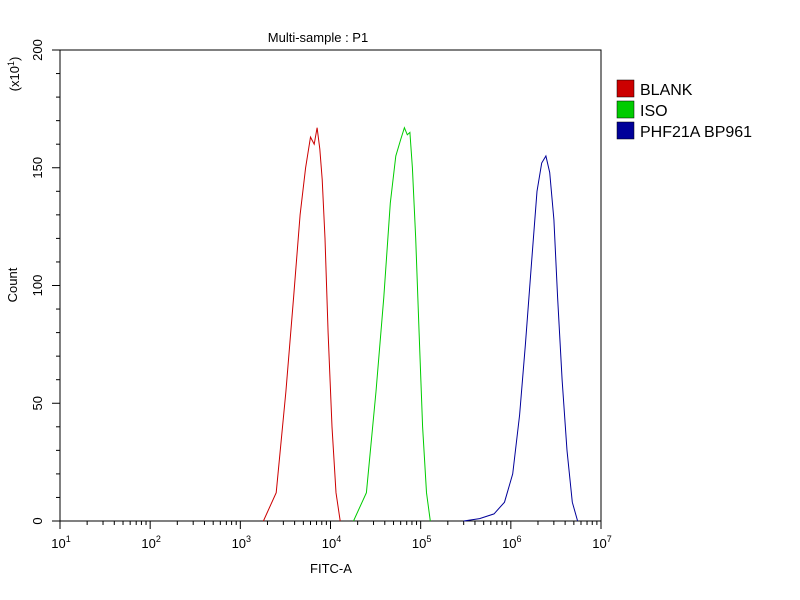 This screenshot has height=600, width=800. Describe the element at coordinates (37, 168) in the screenshot. I see `y-tick-label: 150` at that location.